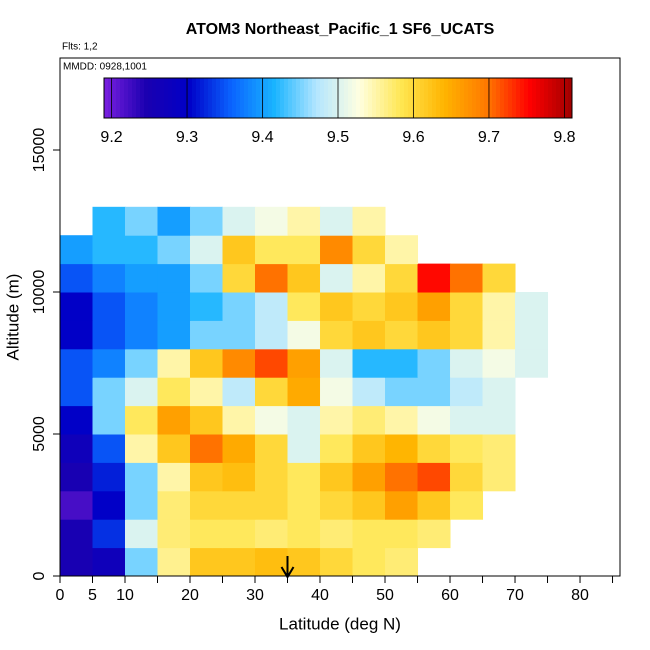  Describe the element at coordinates (564, 137) in the screenshot. I see `colorbar-tick-label: 9.8` at that location.